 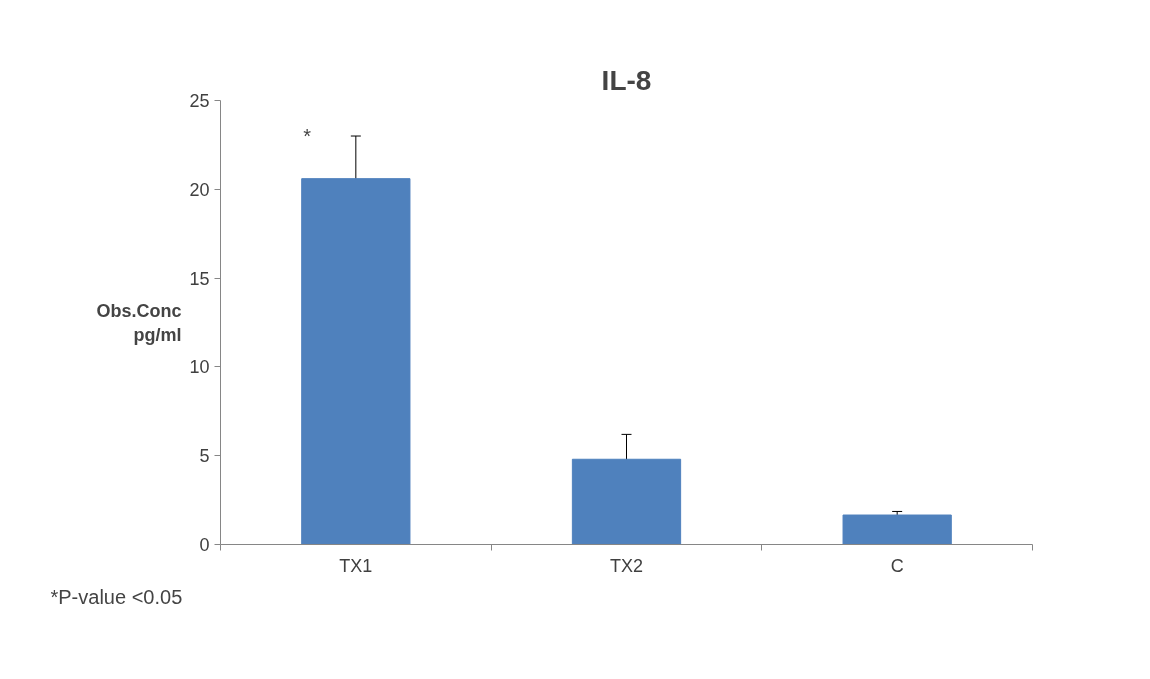 What do you see at coordinates (356, 565) in the screenshot?
I see `x-tick-label: TX1` at bounding box center [356, 565].